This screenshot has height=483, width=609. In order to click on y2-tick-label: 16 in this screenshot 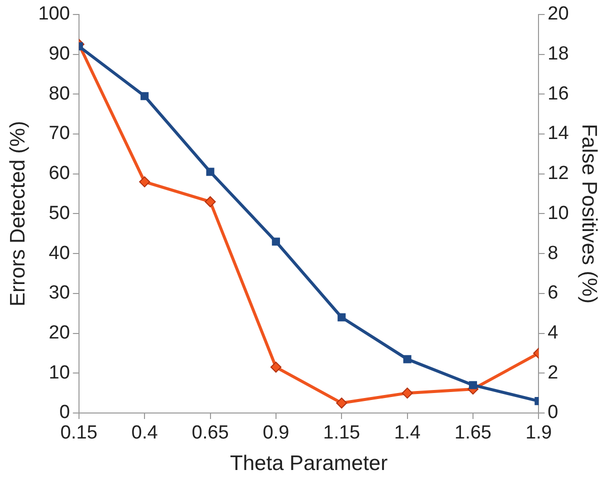, I will do `click(558, 93)`.